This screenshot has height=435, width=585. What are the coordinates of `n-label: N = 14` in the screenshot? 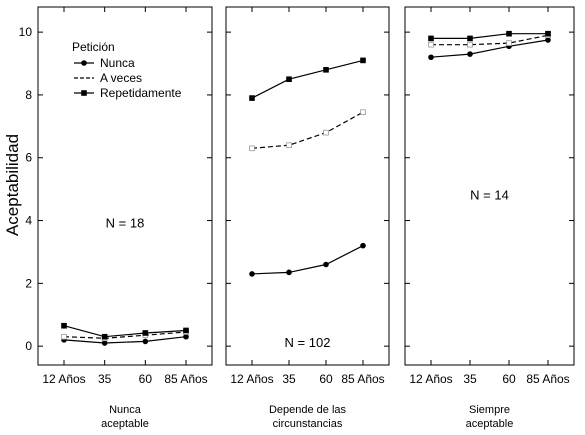 It's located at (489, 194).